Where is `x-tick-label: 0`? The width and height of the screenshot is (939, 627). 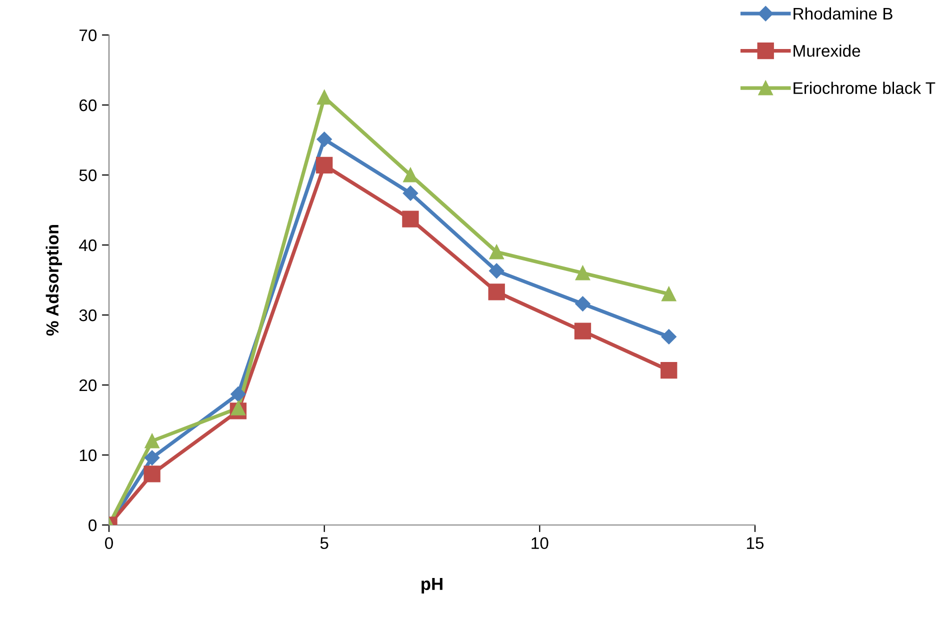
x-tick-label: 0 is located at coordinates (109, 543).